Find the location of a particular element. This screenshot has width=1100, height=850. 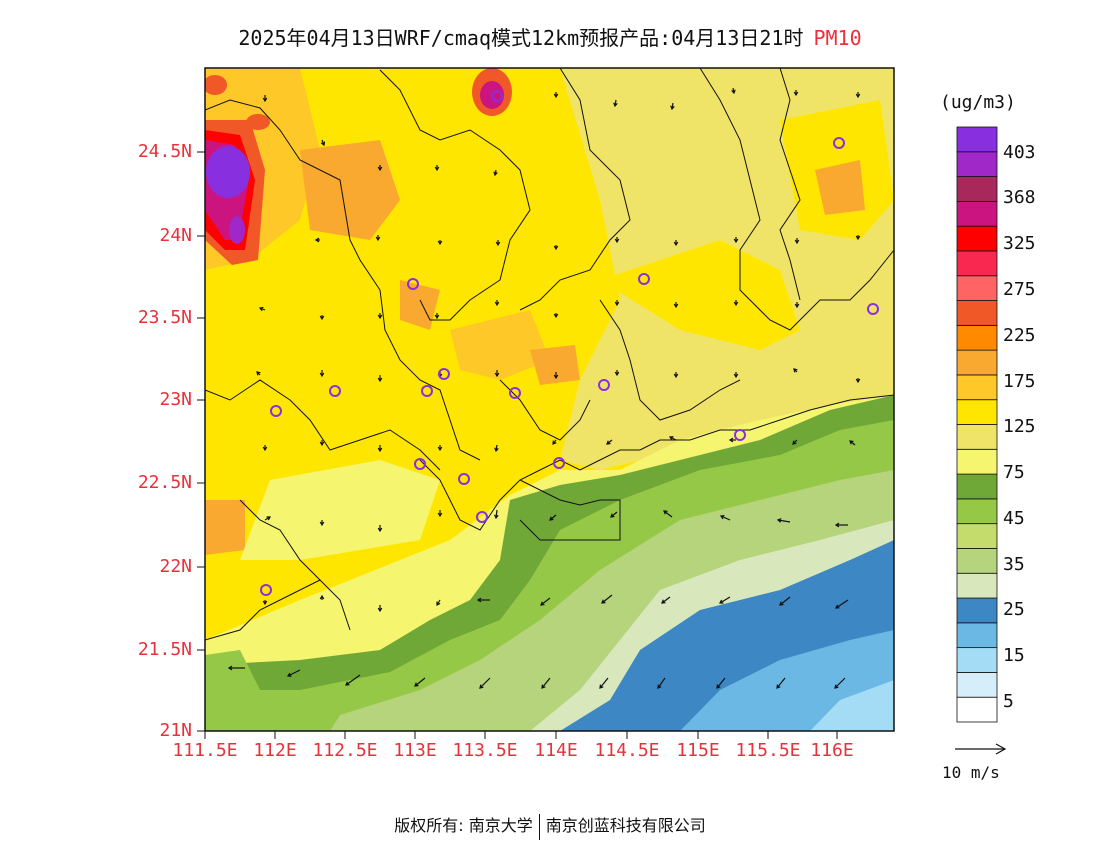

lon-label: 116E is located at coordinates (832, 750).